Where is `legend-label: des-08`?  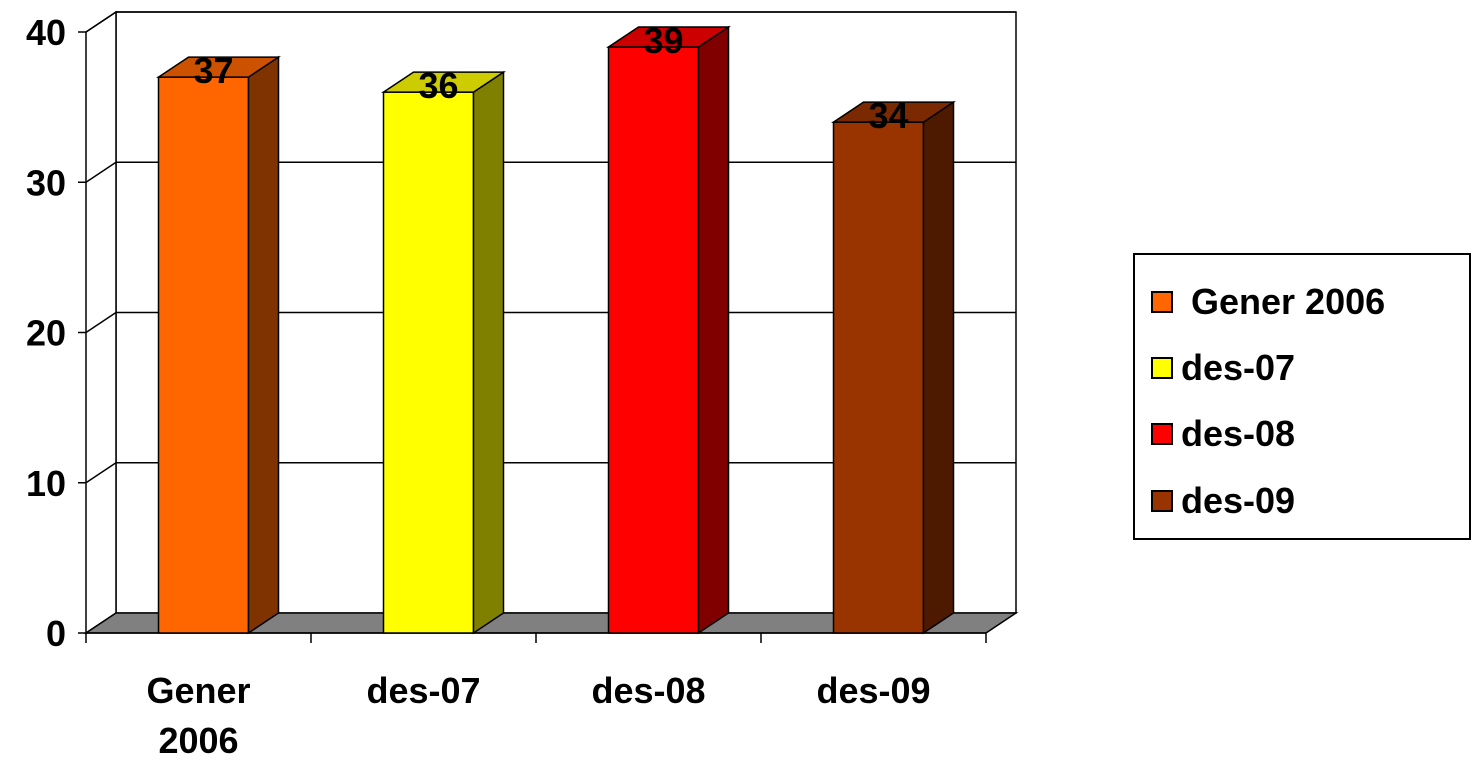 legend-label: des-08 is located at coordinates (1238, 433).